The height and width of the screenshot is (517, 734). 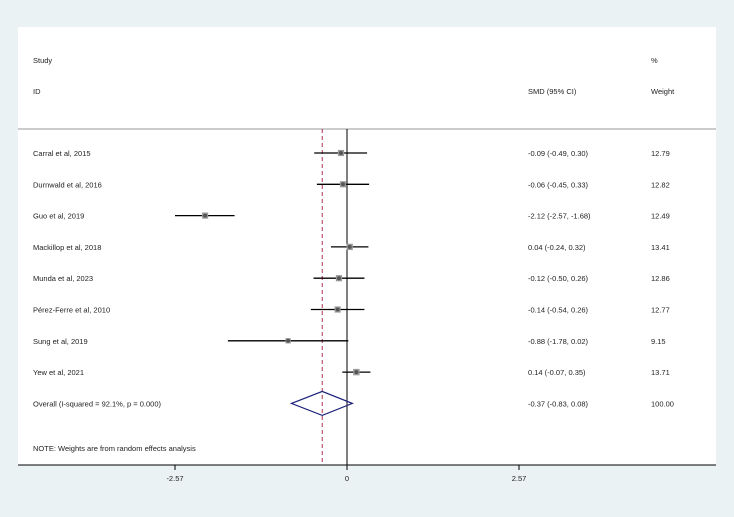 I want to click on header-effect: SMD (95% CI), so click(x=552, y=91).